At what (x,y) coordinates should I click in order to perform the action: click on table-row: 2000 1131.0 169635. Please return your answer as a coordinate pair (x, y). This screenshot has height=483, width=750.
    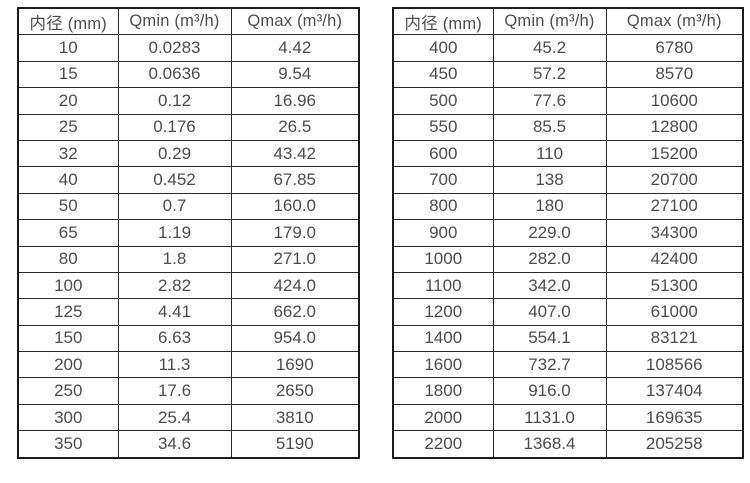
    Looking at the image, I should click on (568, 417).